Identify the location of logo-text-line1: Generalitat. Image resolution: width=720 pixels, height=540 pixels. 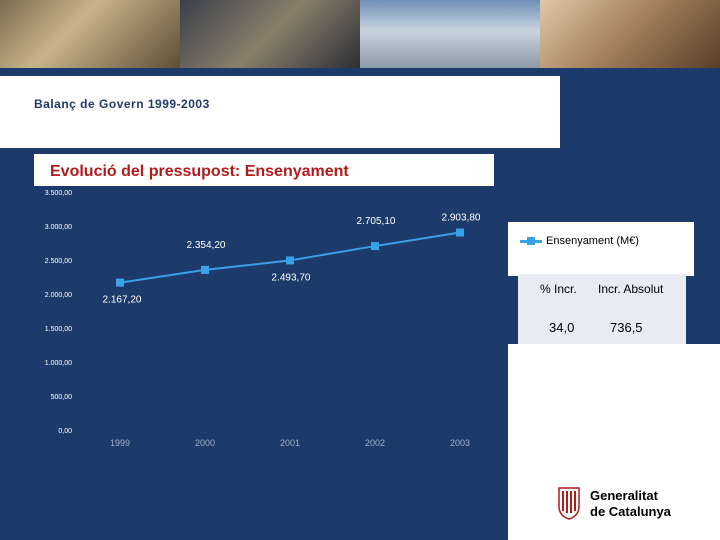
(624, 495).